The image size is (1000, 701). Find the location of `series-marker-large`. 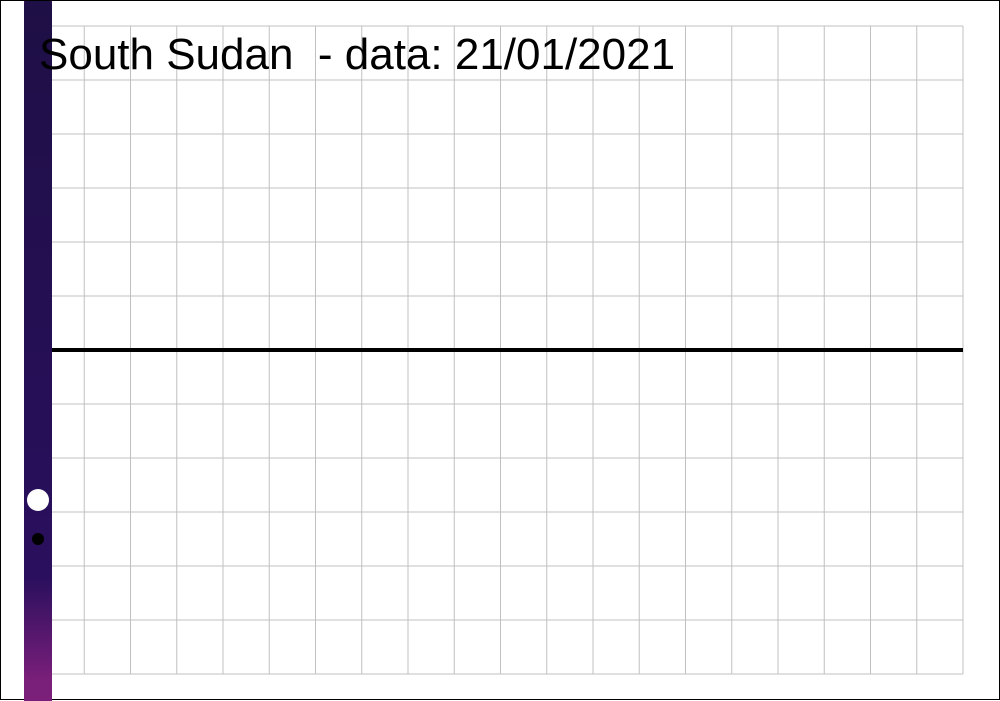

series-marker-large is located at coordinates (38, 500).